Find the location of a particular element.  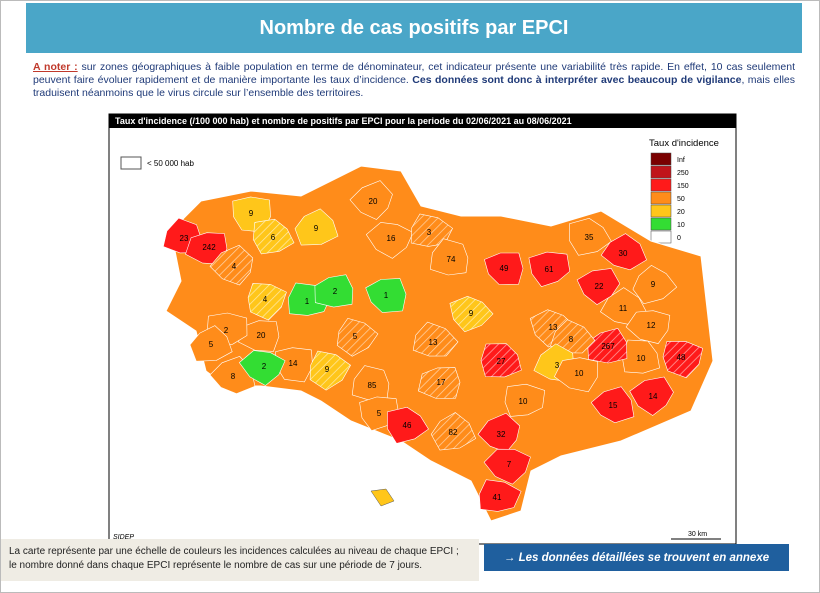

epci-count: 82 is located at coordinates (453, 432).